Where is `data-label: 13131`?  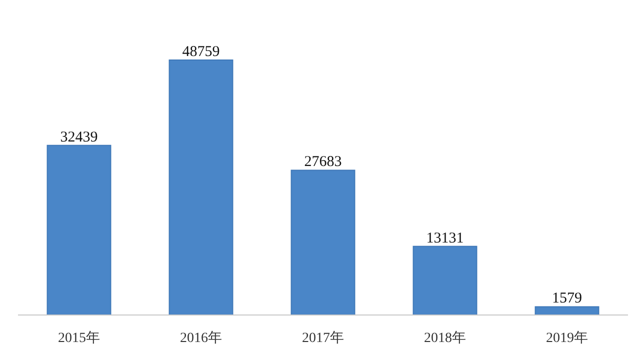 data-label: 13131 is located at coordinates (445, 238).